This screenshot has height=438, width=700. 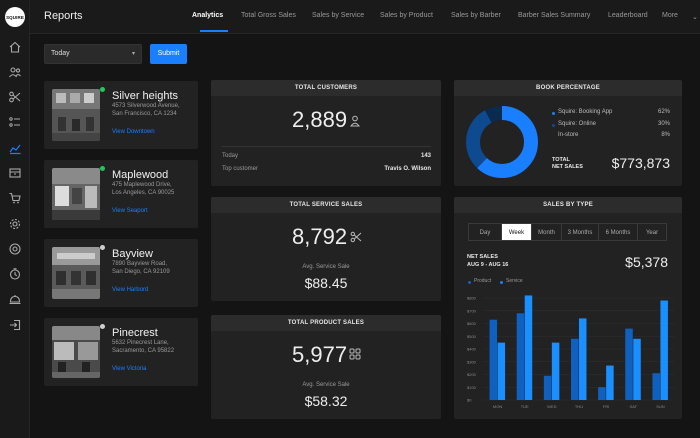 I want to click on tab-sales-by-barber: Sales by Barber, so click(x=476, y=15).